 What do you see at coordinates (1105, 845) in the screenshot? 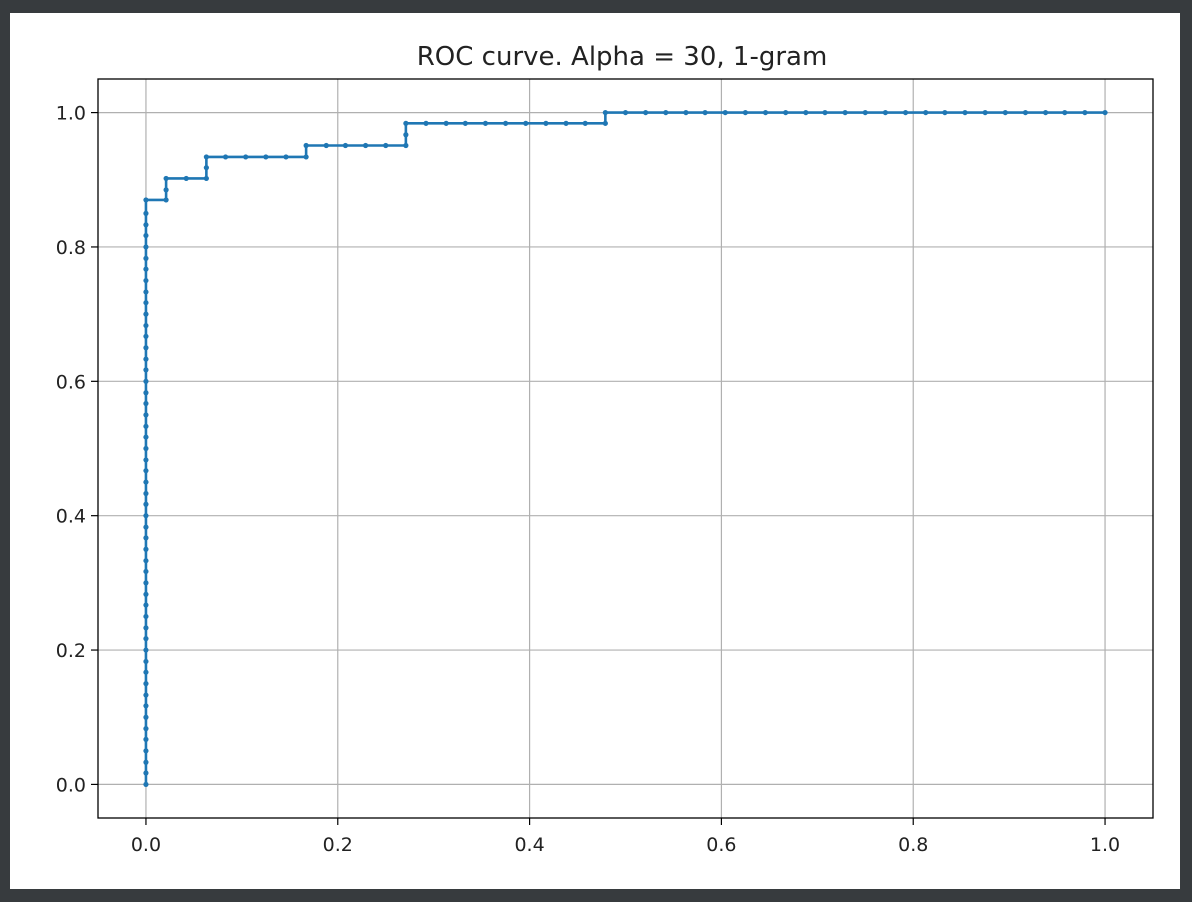
I see `x-tick-label: 1.0` at bounding box center [1105, 845].